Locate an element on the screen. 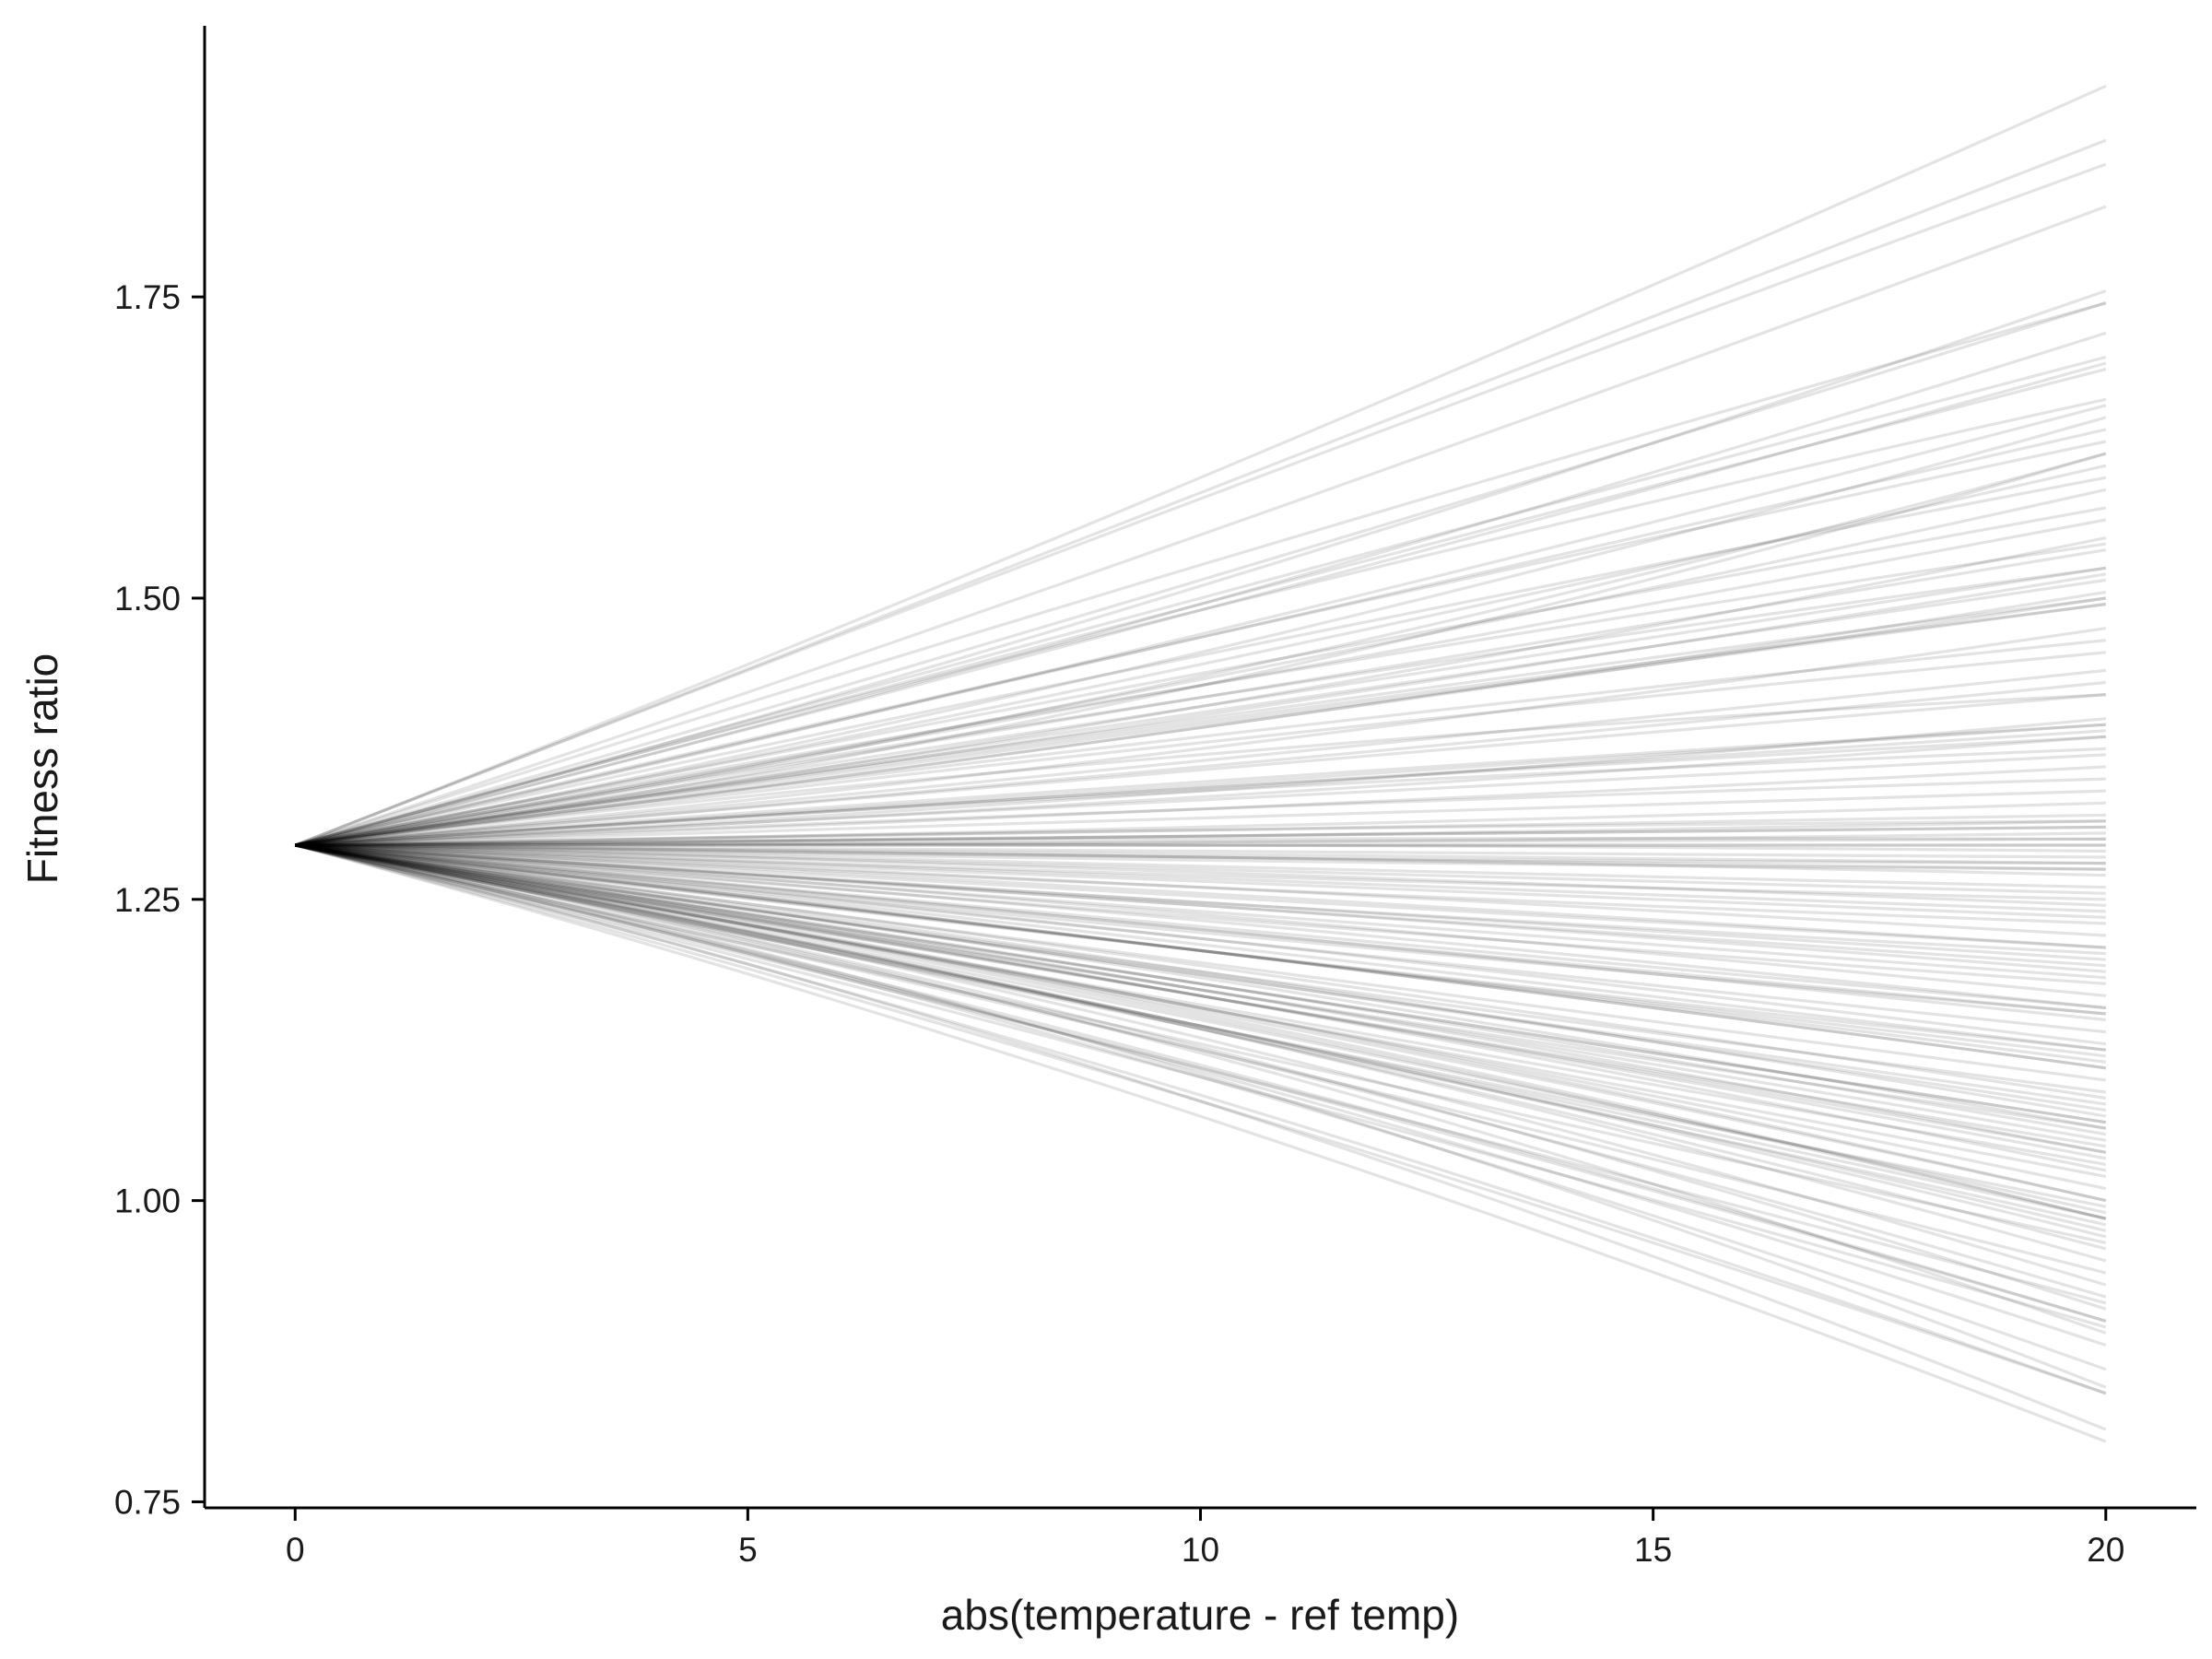 This screenshot has width=2212, height=1659. y-tick-label: 0.75 is located at coordinates (147, 1502).